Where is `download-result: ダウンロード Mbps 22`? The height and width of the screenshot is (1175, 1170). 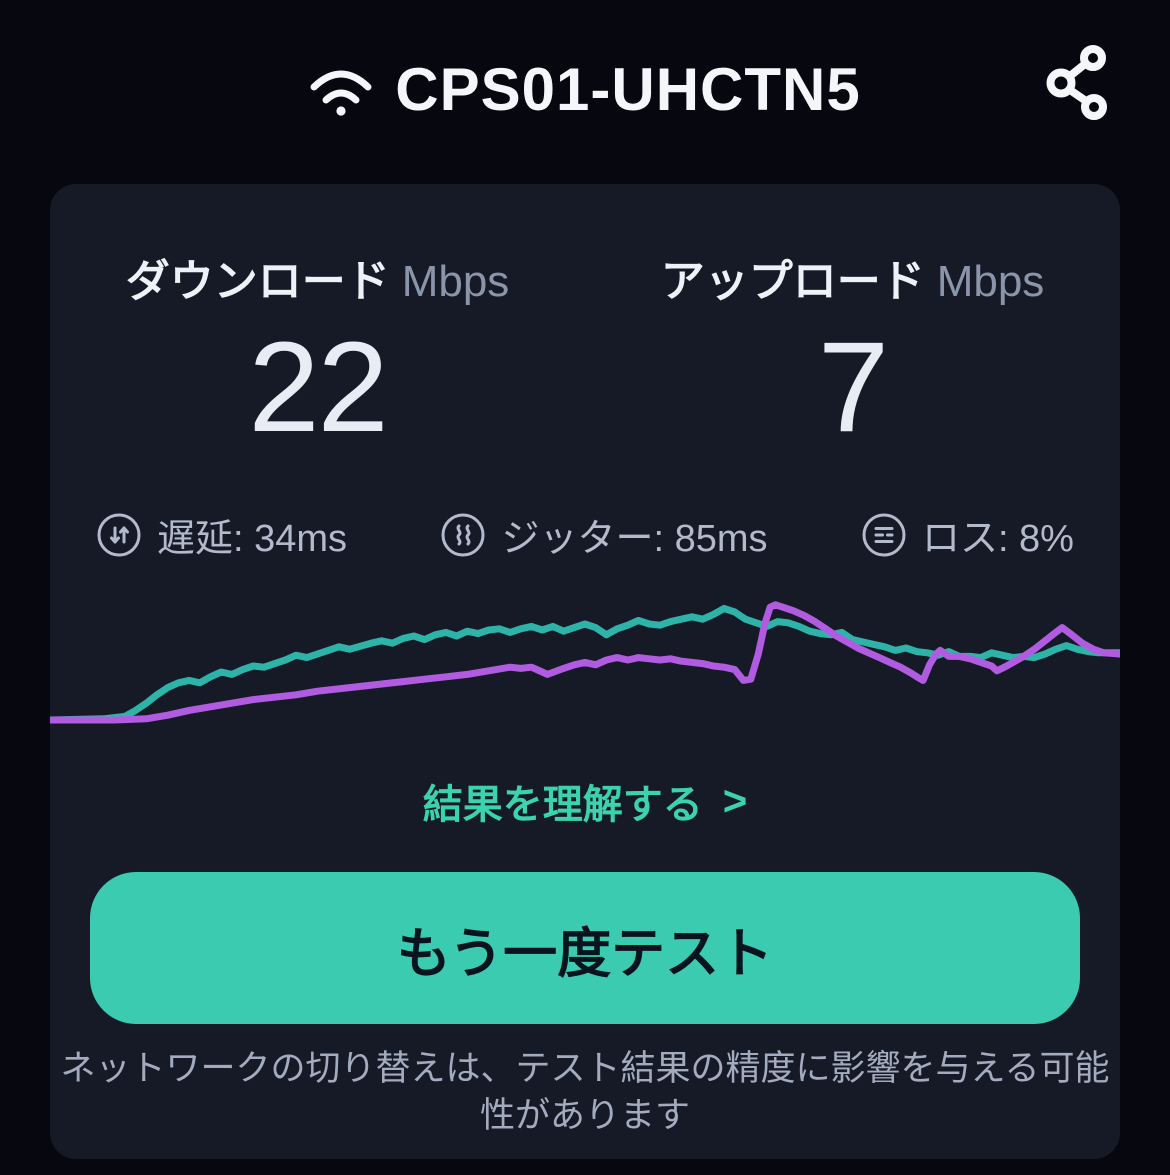
download-result: ダウンロード Mbps 22 is located at coordinates (317, 355).